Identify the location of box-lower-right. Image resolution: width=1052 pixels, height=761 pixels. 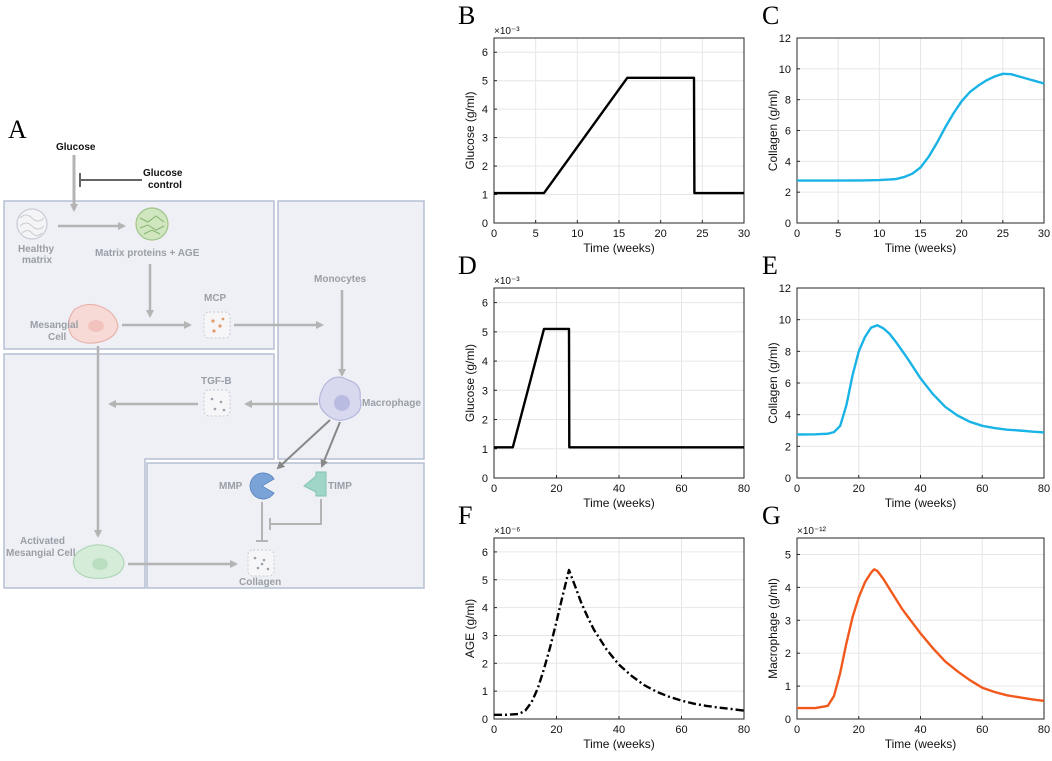
(285, 525).